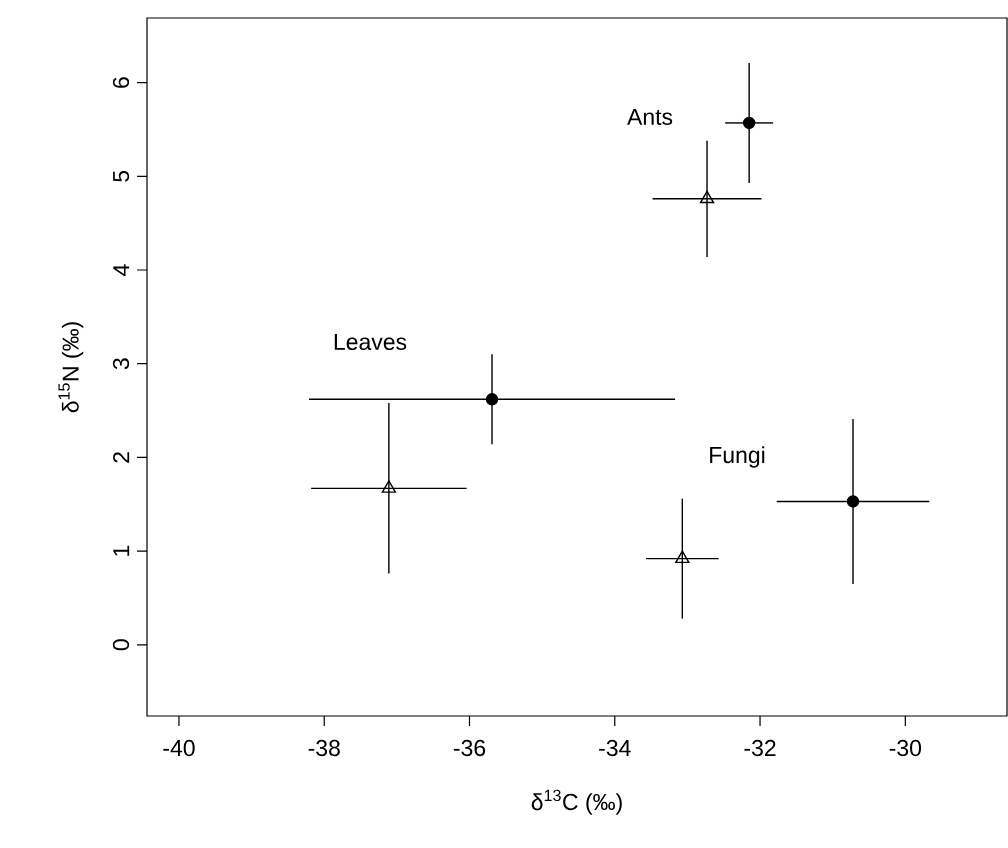 The image size is (1008, 848). I want to click on y-tick-label: 6, so click(121, 82).